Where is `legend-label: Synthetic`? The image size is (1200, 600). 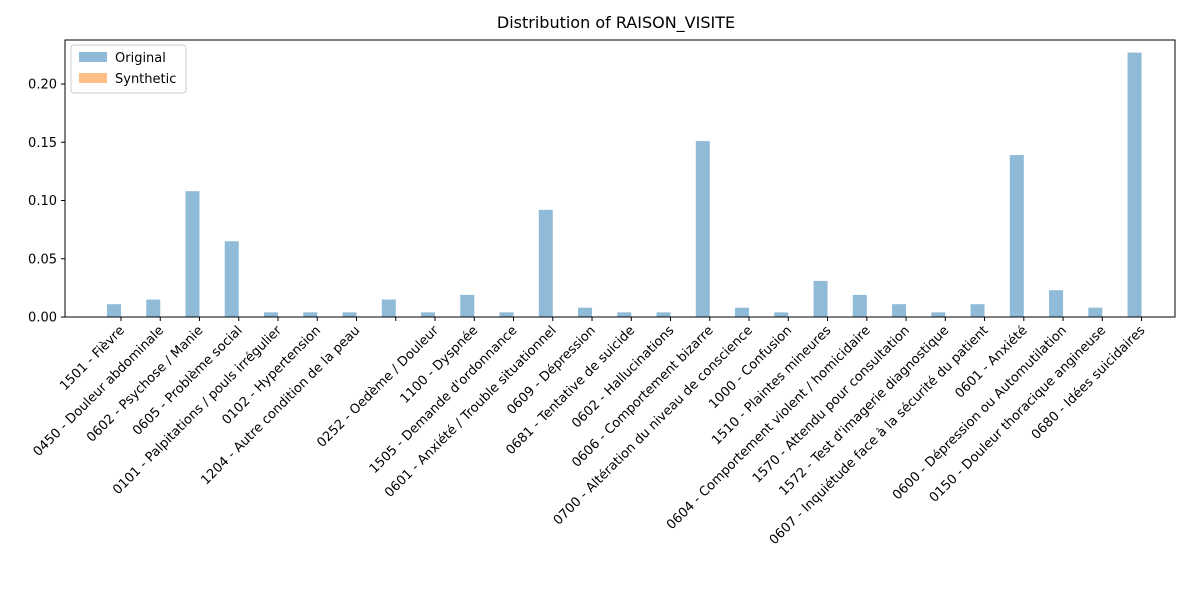 legend-label: Synthetic is located at coordinates (145, 79).